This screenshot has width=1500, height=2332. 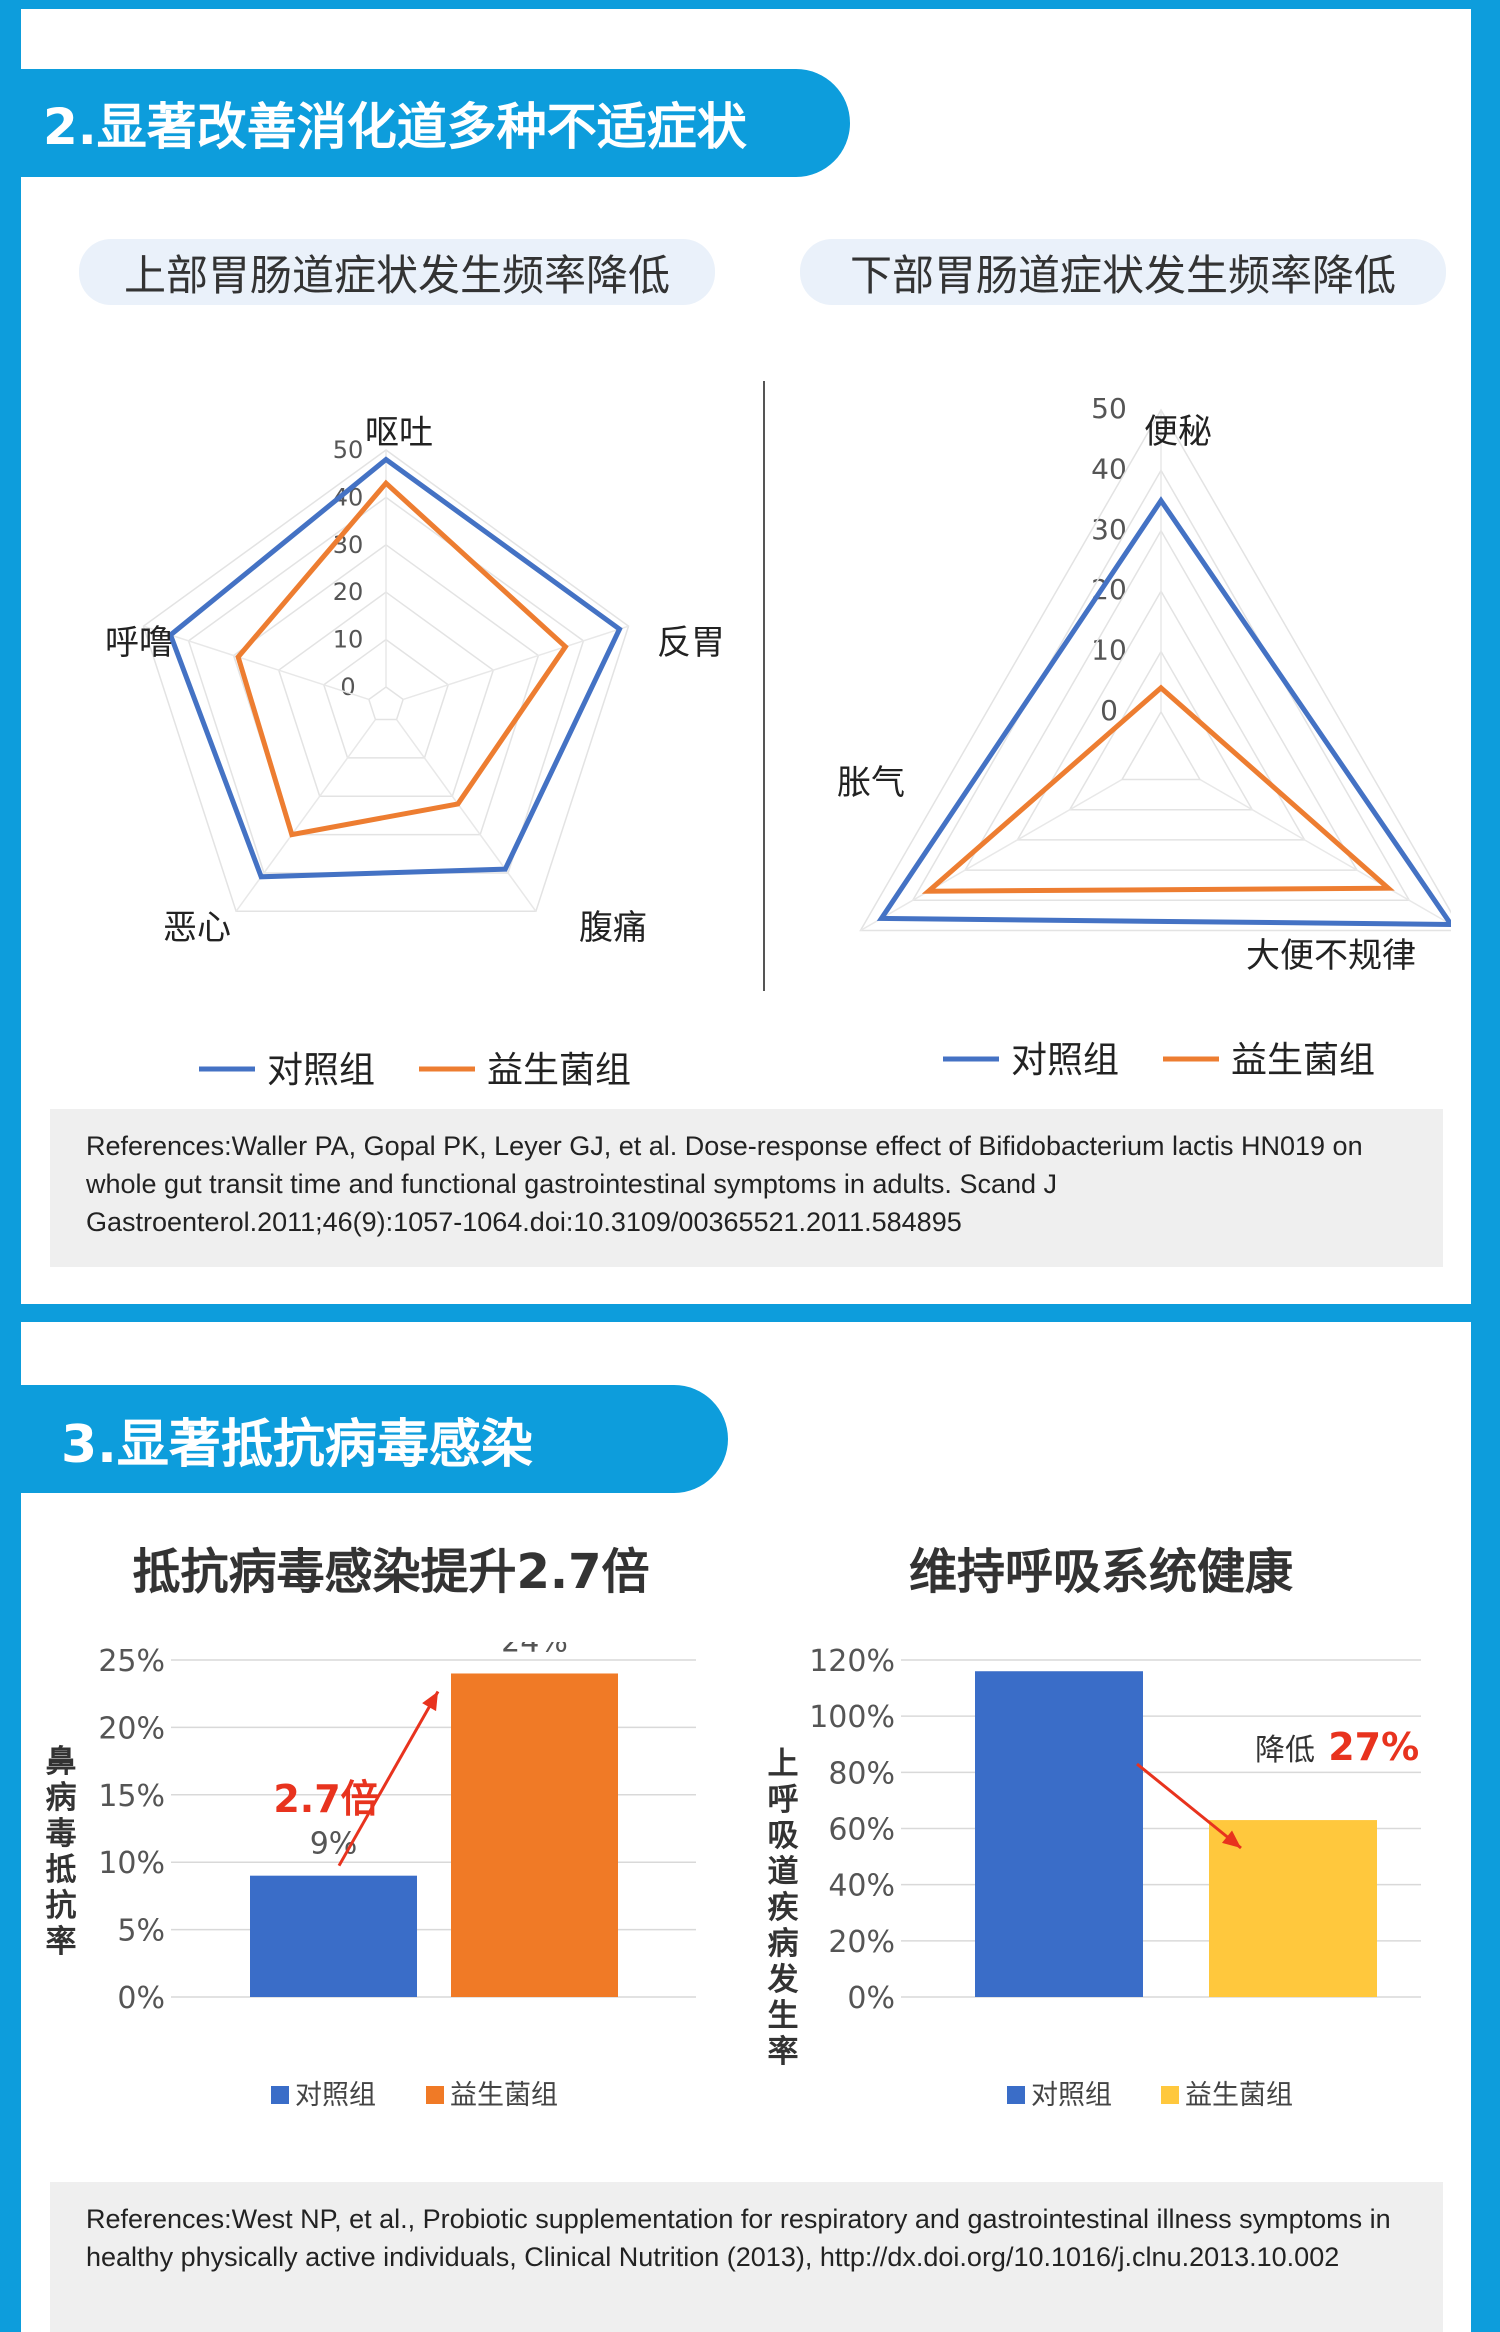 I want to click on radar-tick-label: 40, so click(x=1109, y=468).